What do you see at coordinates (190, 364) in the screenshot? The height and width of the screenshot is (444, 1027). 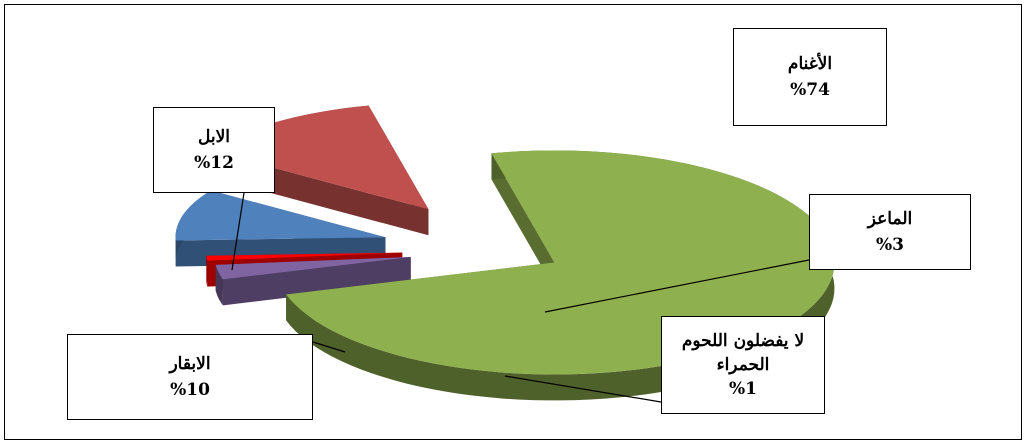 I see `label-cattle-name: الابقار` at bounding box center [190, 364].